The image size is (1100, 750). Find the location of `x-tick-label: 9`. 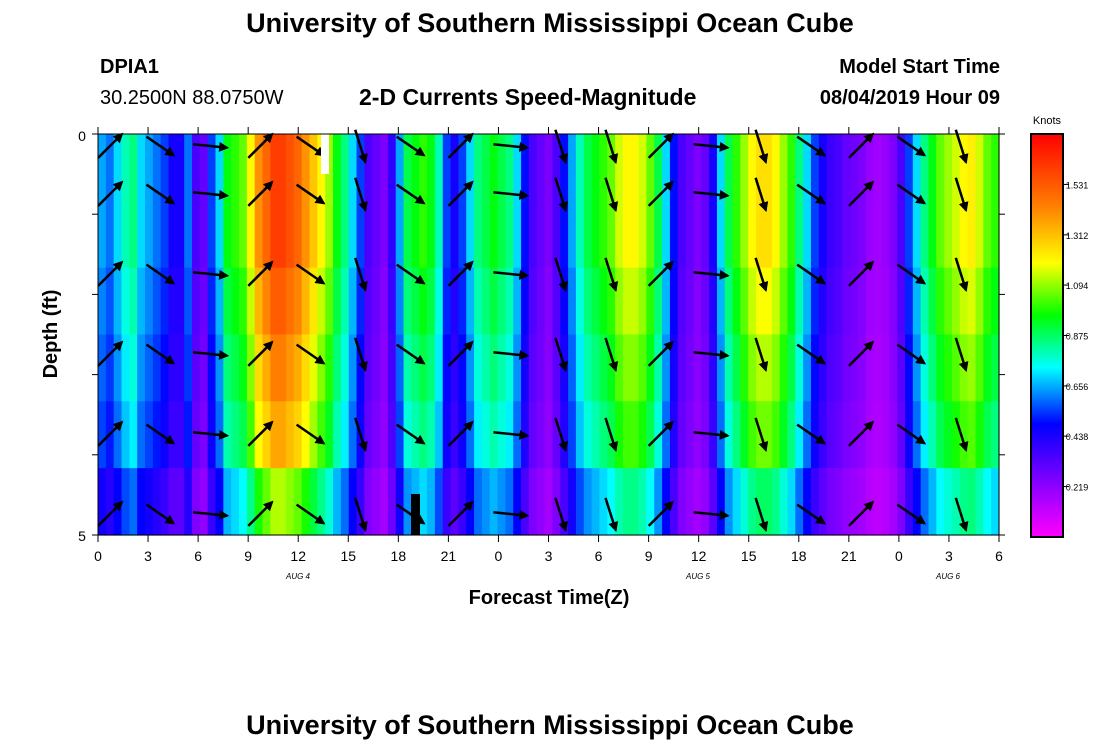

x-tick-label: 9 is located at coordinates (649, 556).